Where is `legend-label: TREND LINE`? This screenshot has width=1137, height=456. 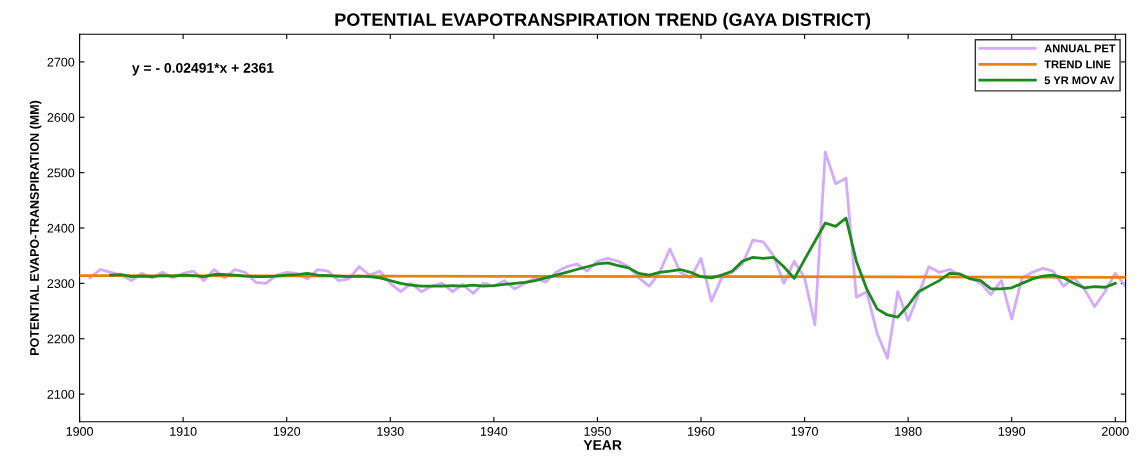
legend-label: TREND LINE is located at coordinates (1077, 64).